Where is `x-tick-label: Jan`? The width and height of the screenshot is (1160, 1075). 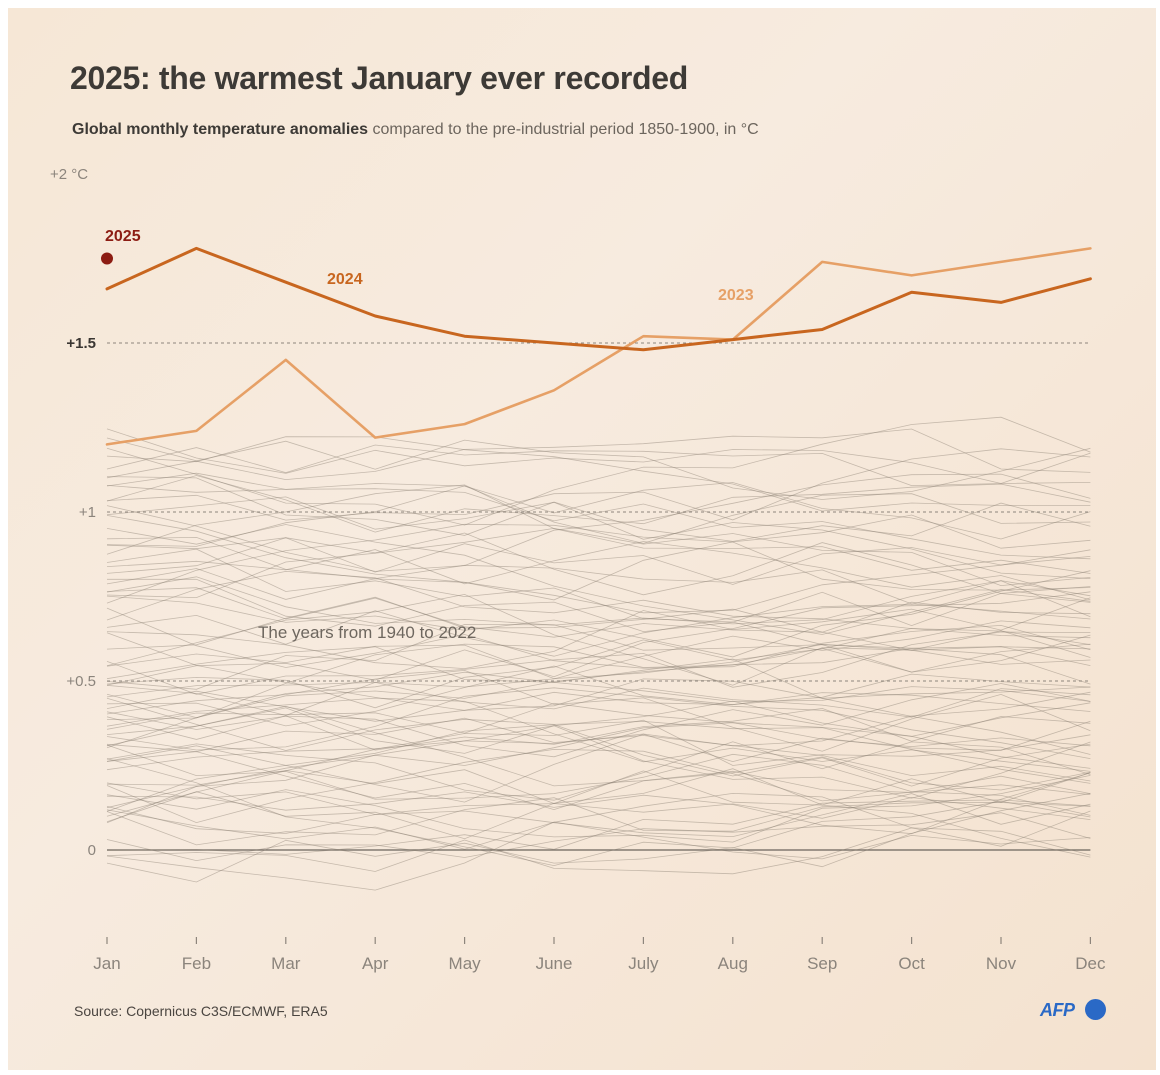 x-tick-label: Jan is located at coordinates (106, 963).